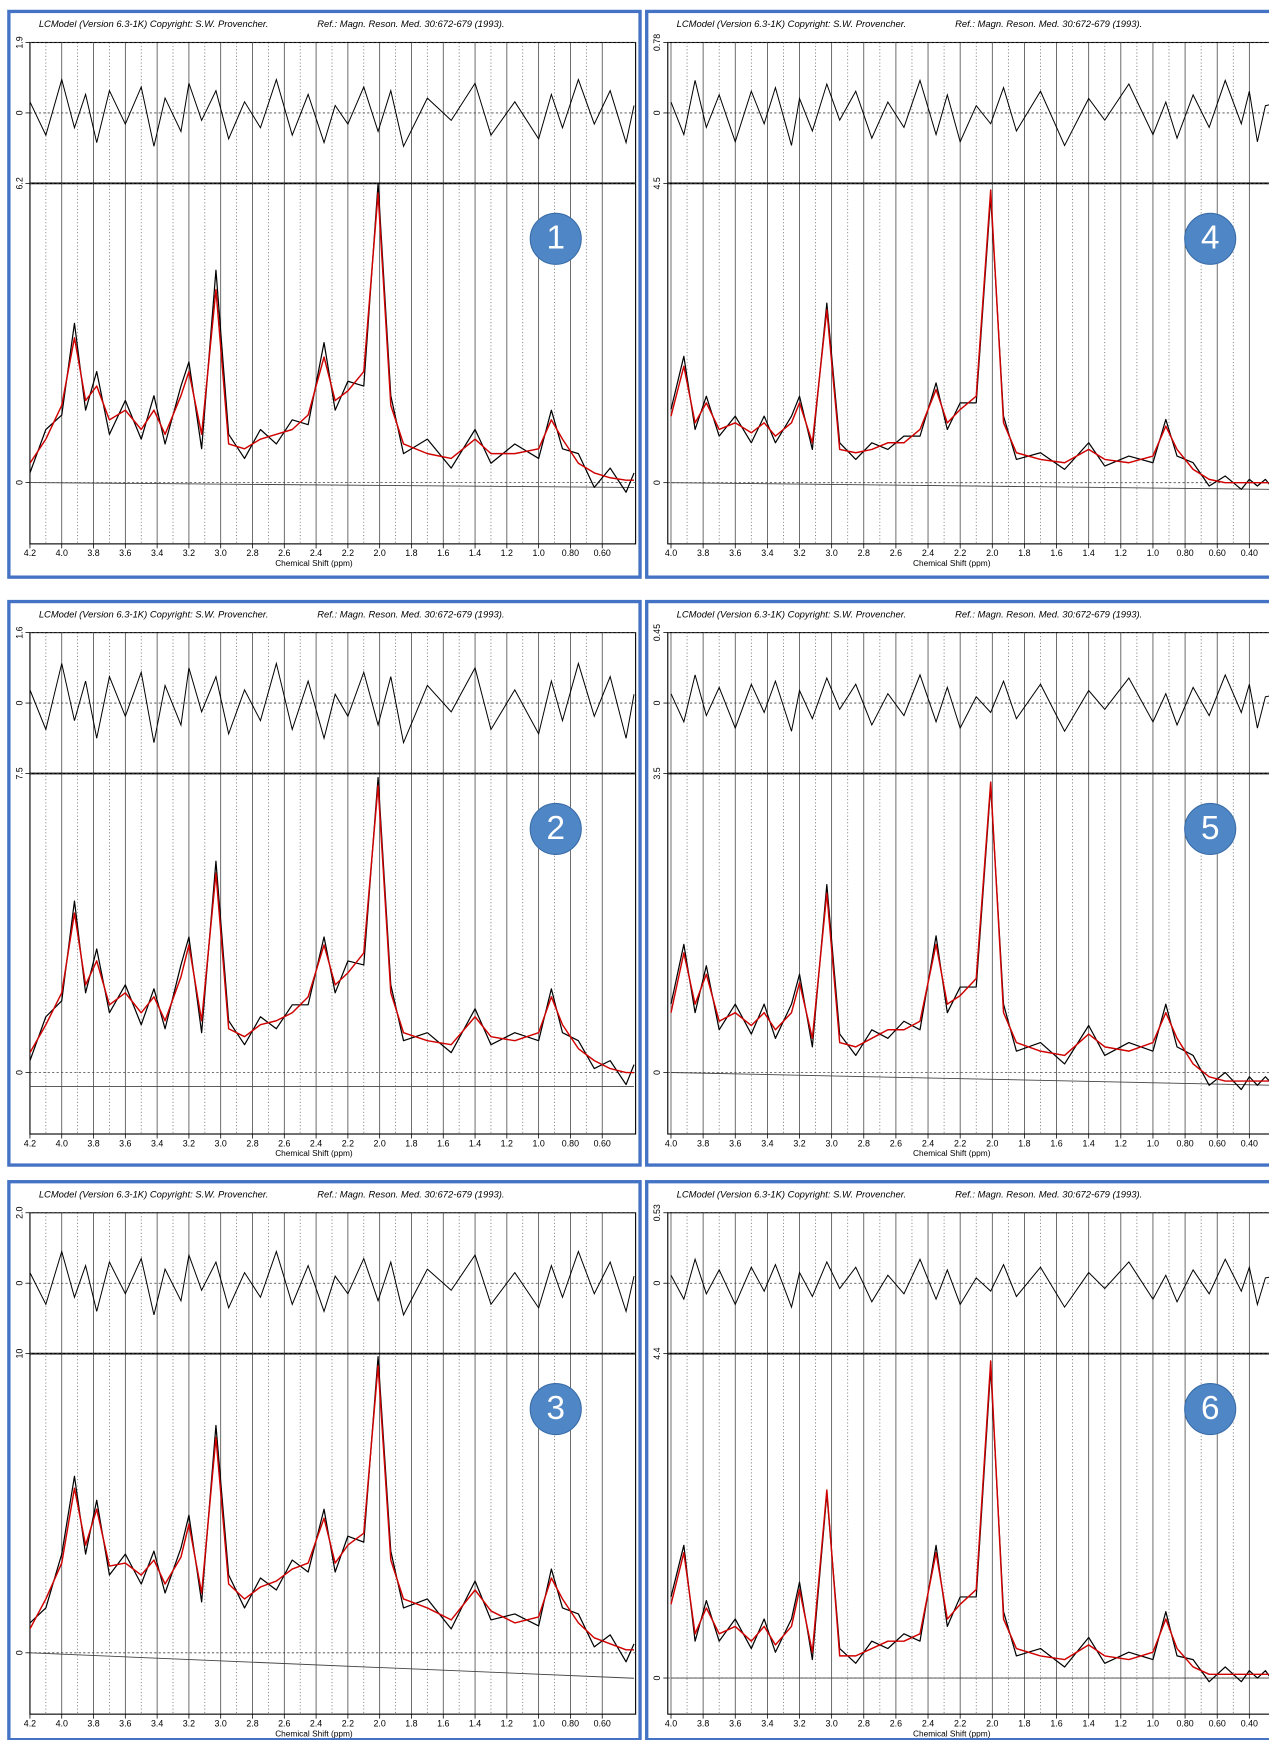 The width and height of the screenshot is (1269, 1740). What do you see at coordinates (555, 1408) in the screenshot?
I see `panel-number: 3` at bounding box center [555, 1408].